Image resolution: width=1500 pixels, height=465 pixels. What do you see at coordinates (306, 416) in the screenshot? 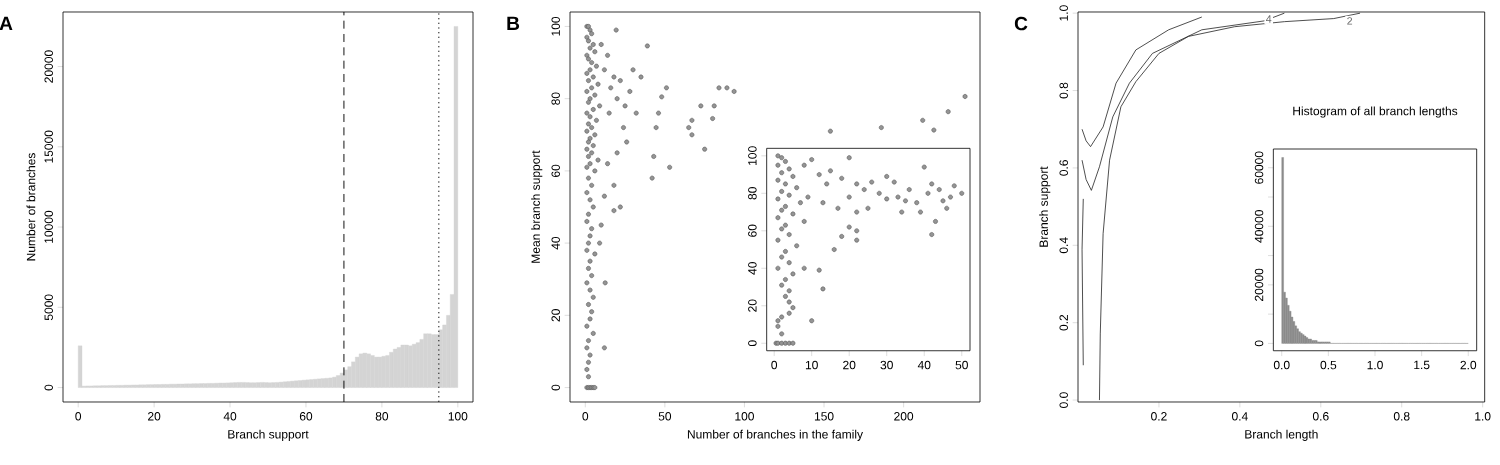
I see `x-tick-label: 60` at bounding box center [306, 416].